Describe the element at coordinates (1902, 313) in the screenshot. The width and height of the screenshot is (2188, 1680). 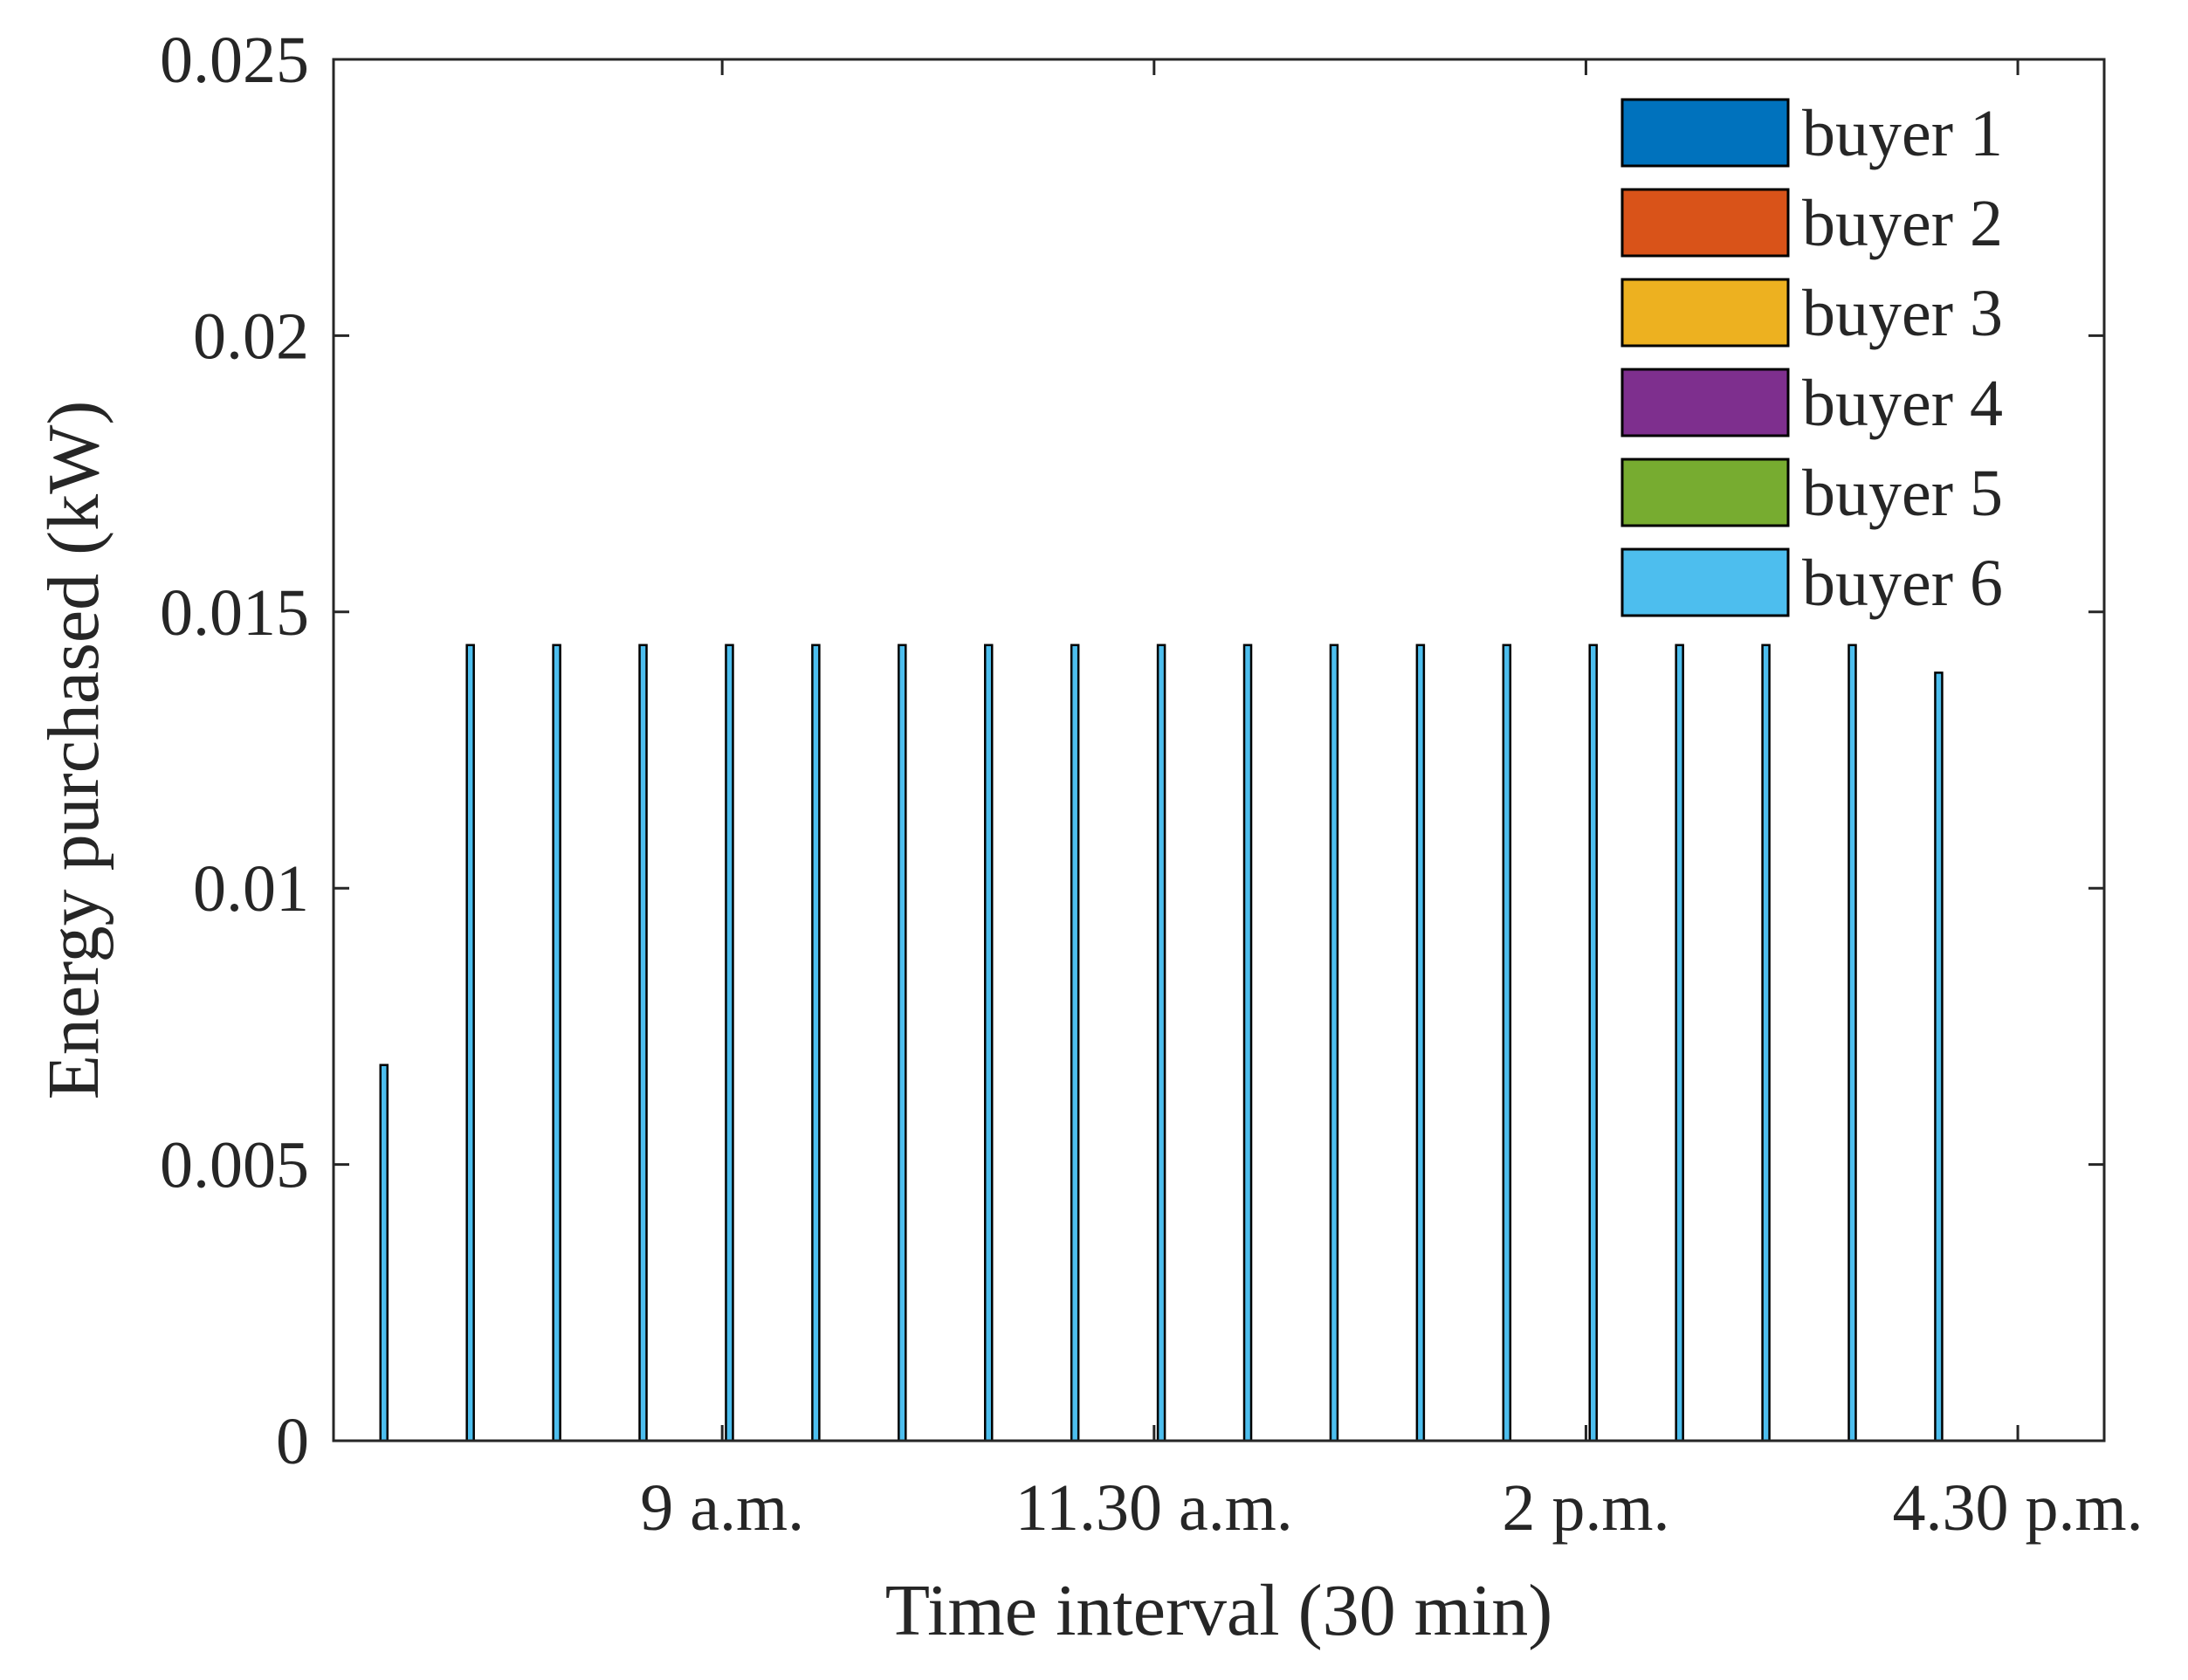
I see `legend-label: buyer 3` at that location.